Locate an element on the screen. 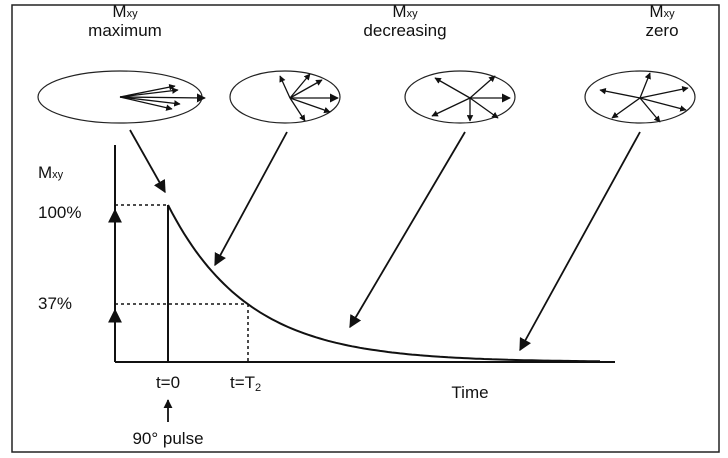 This screenshot has width=728, height=458. time-label: t=0 is located at coordinates (168, 382).